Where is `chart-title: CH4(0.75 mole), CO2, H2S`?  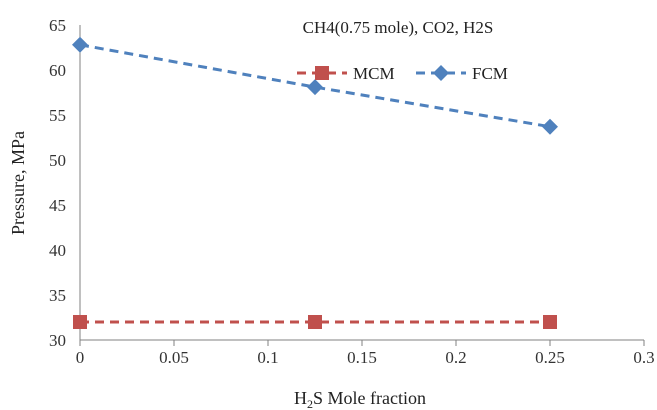 chart-title: CH4(0.75 mole), CO2, H2S is located at coordinates (398, 27).